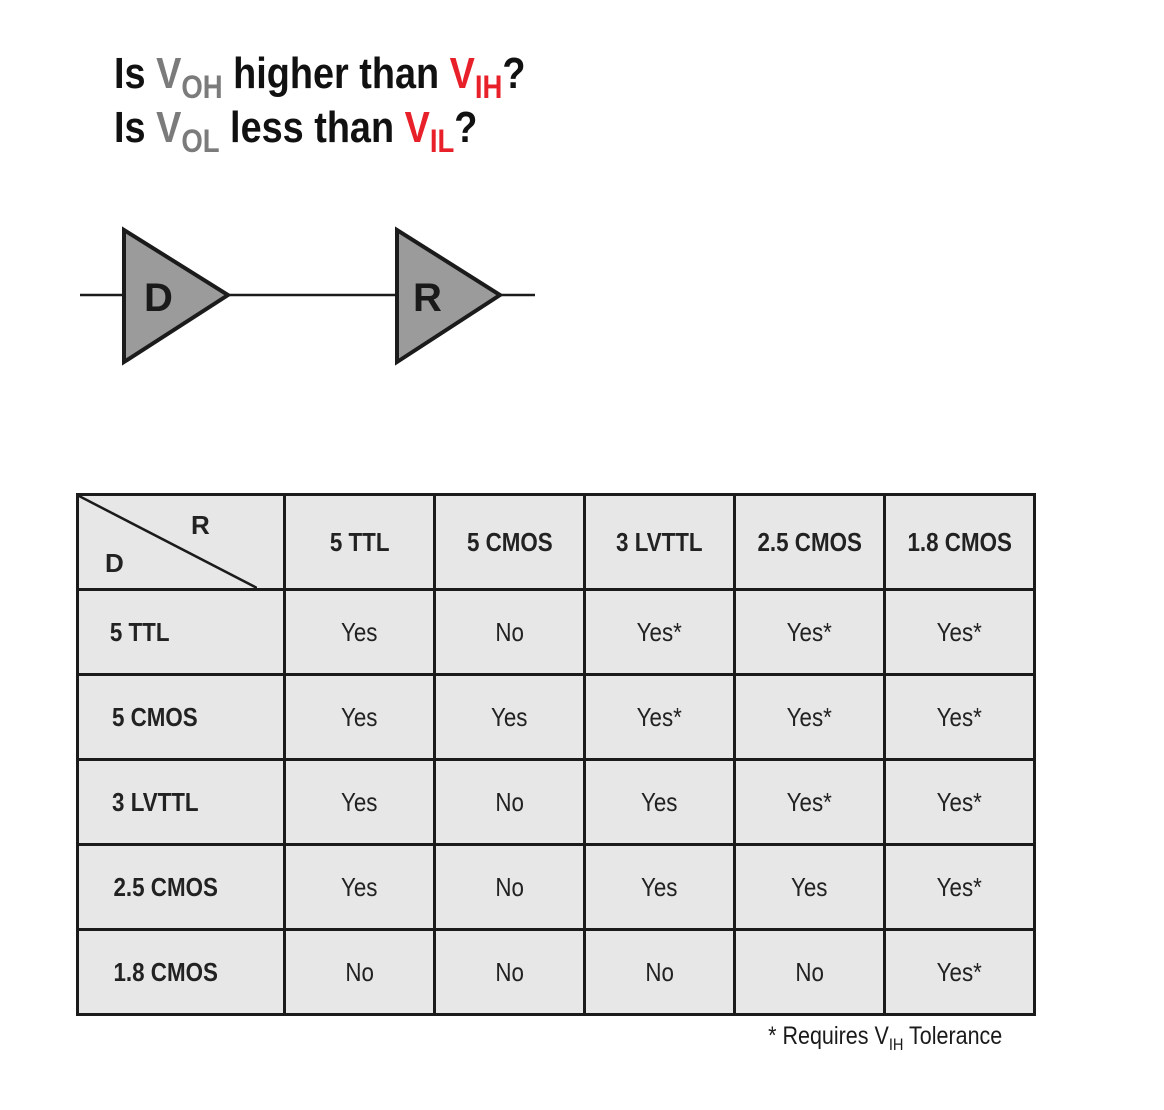 Image resolution: width=1164 pixels, height=1110 pixels. I want to click on diagonal-divider, so click(168, 542).